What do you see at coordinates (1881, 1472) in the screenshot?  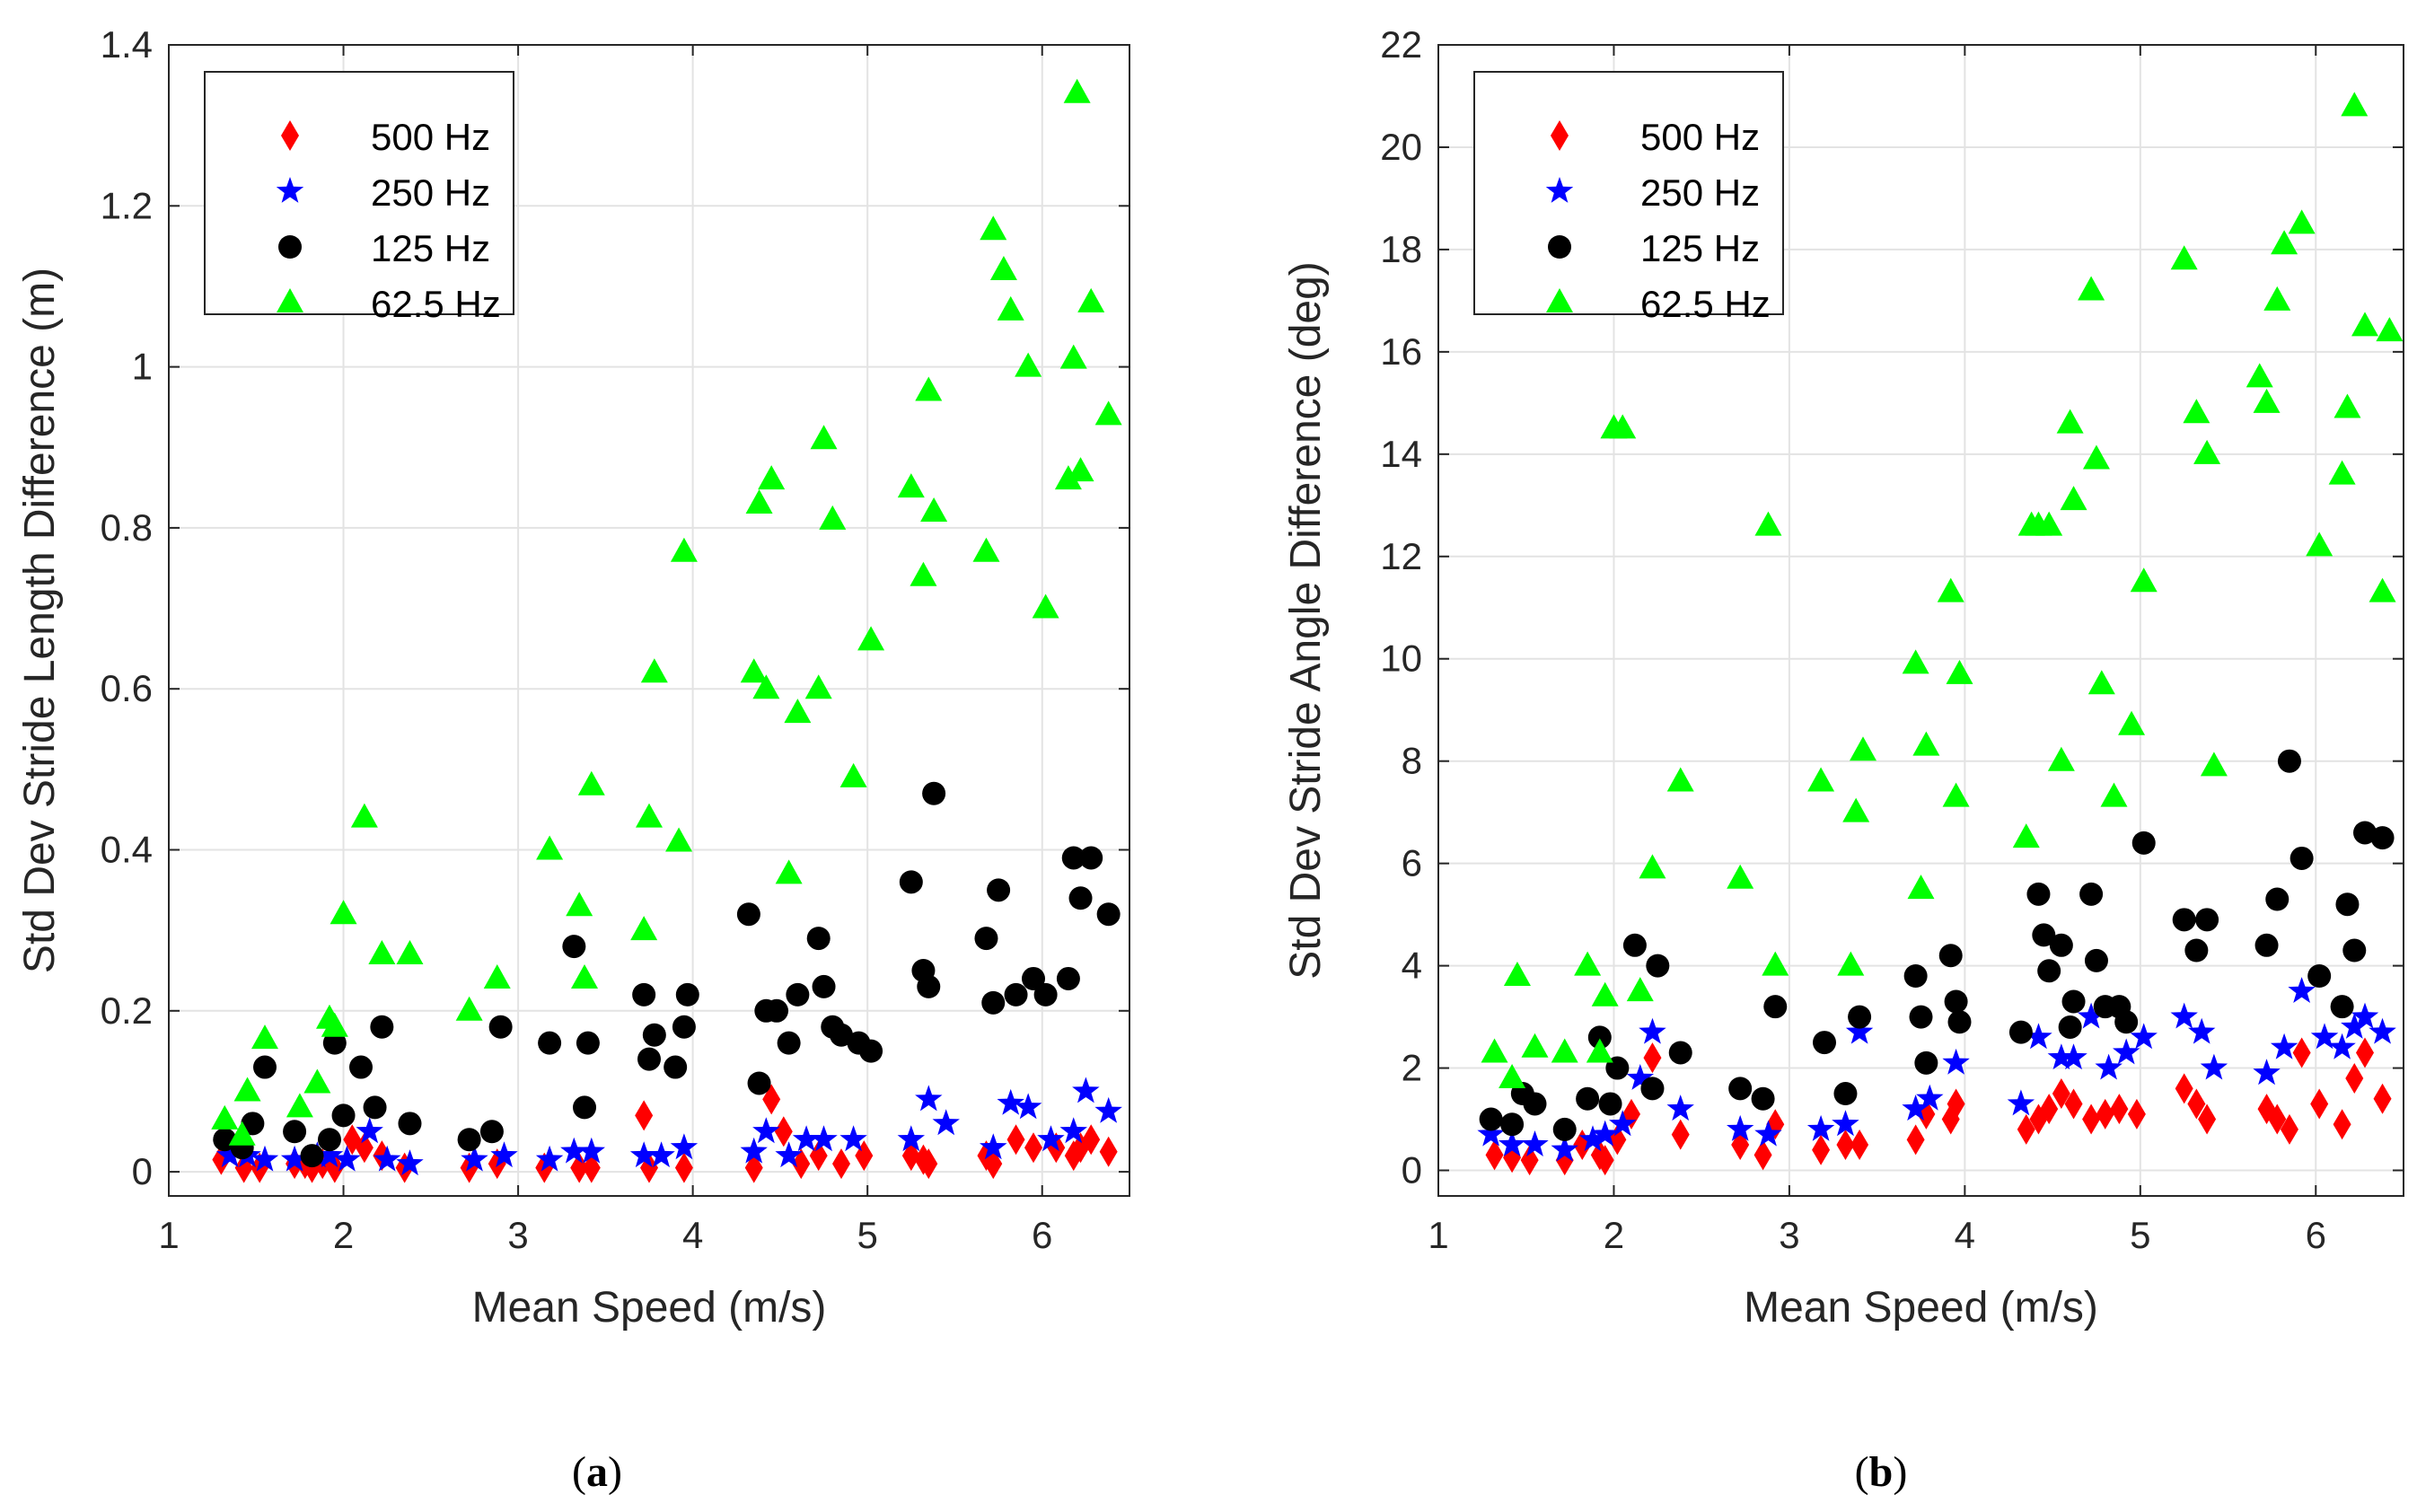 I see `caption-letter: b` at bounding box center [1881, 1472].